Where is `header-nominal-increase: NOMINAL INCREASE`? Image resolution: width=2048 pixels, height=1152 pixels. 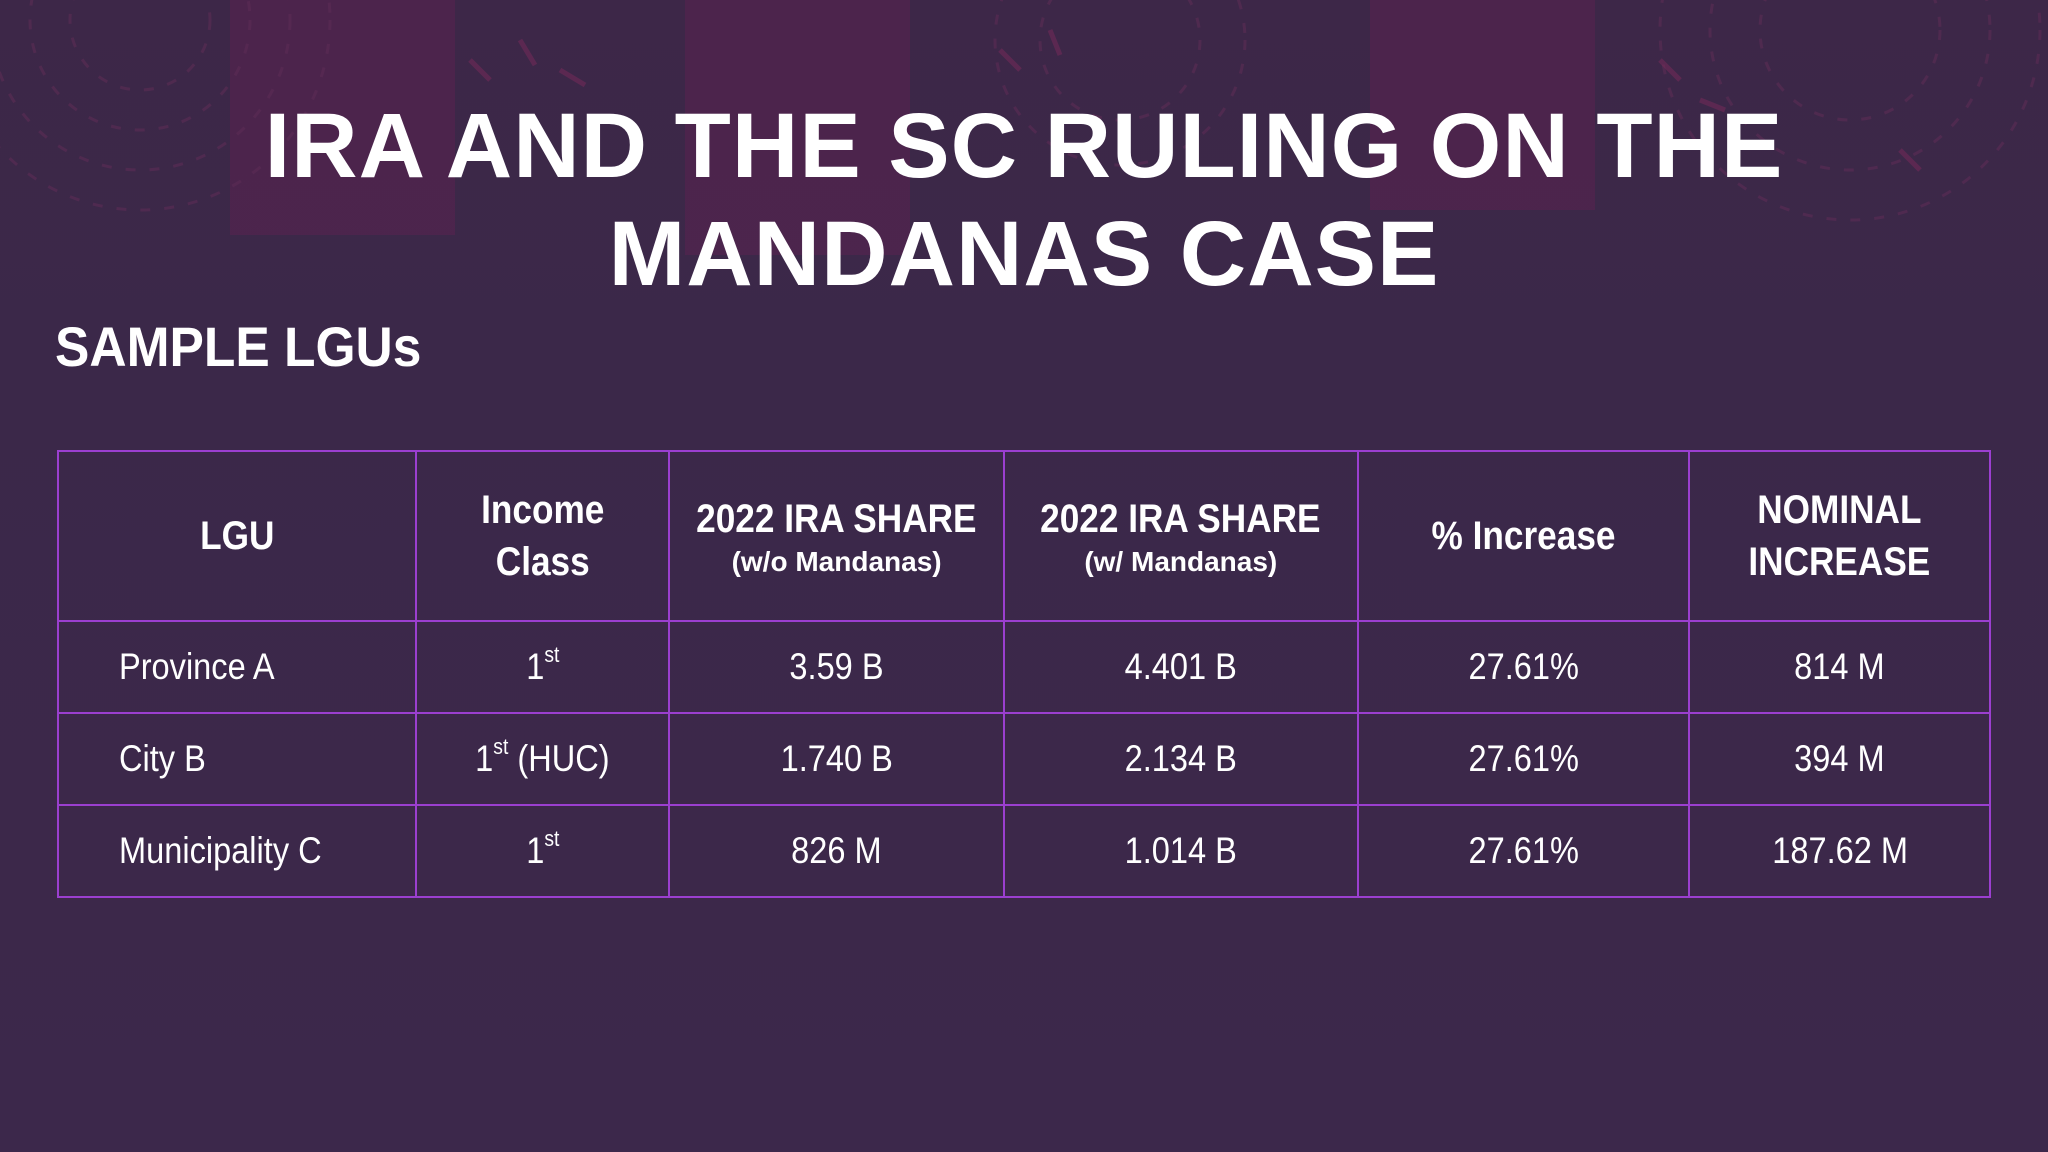 header-nominal-increase: NOMINAL INCREASE is located at coordinates (1839, 536).